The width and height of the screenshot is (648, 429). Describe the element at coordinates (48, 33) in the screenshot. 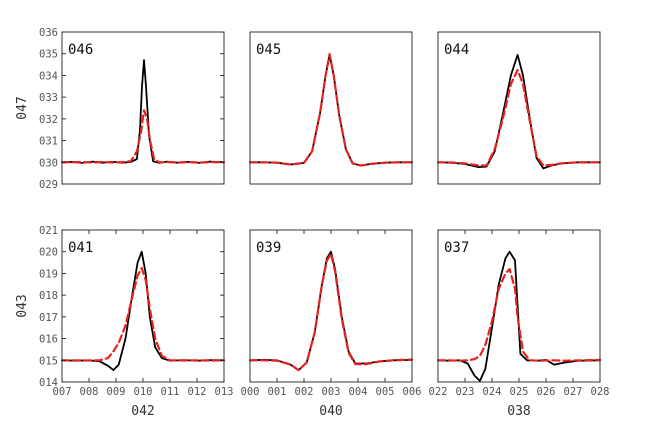

I see `y-tick-label: 036` at that location.